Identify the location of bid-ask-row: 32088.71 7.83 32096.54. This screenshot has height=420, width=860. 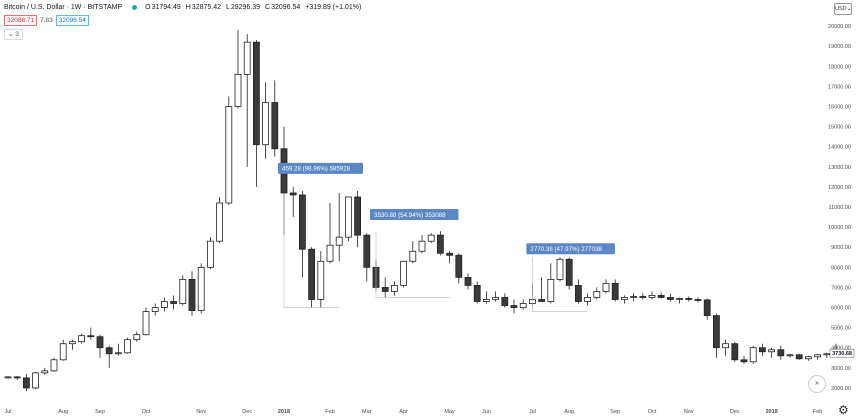
(46, 20).